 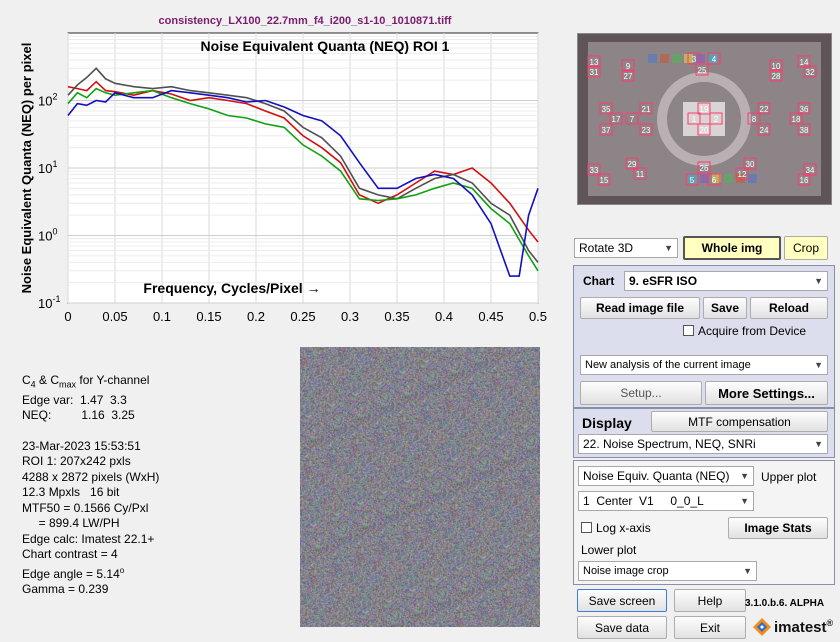 I want to click on y-tick-label: 101, so click(x=47, y=167).